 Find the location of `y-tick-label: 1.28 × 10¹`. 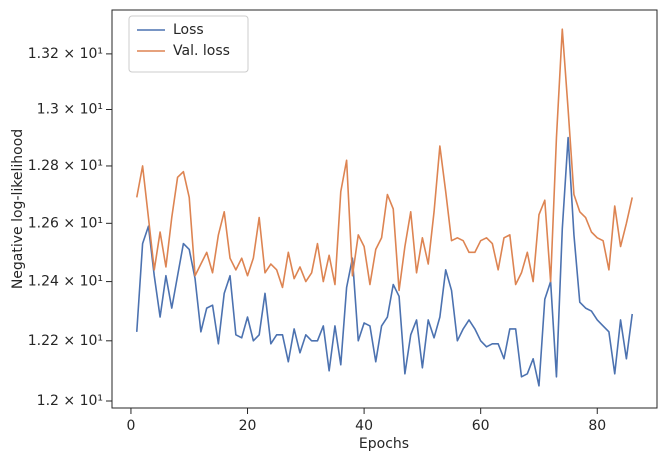

y-tick-label: 1.28 × 10¹ is located at coordinates (65, 166).